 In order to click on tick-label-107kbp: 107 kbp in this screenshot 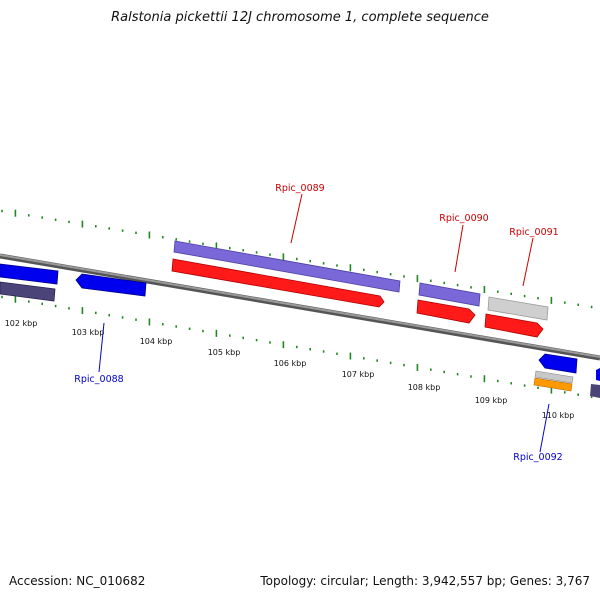, I will do `click(358, 374)`.